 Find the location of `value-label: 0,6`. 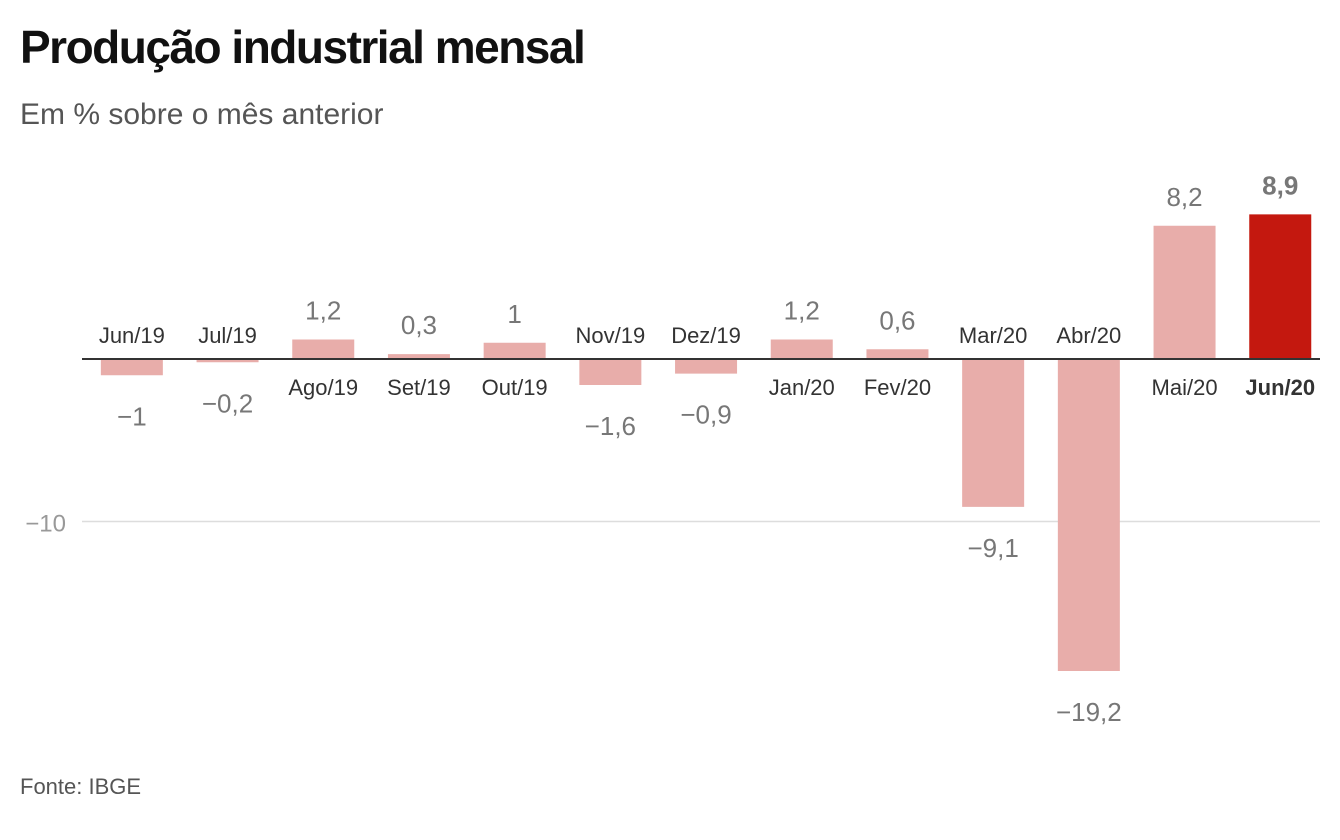

value-label: 0,6 is located at coordinates (897, 320).